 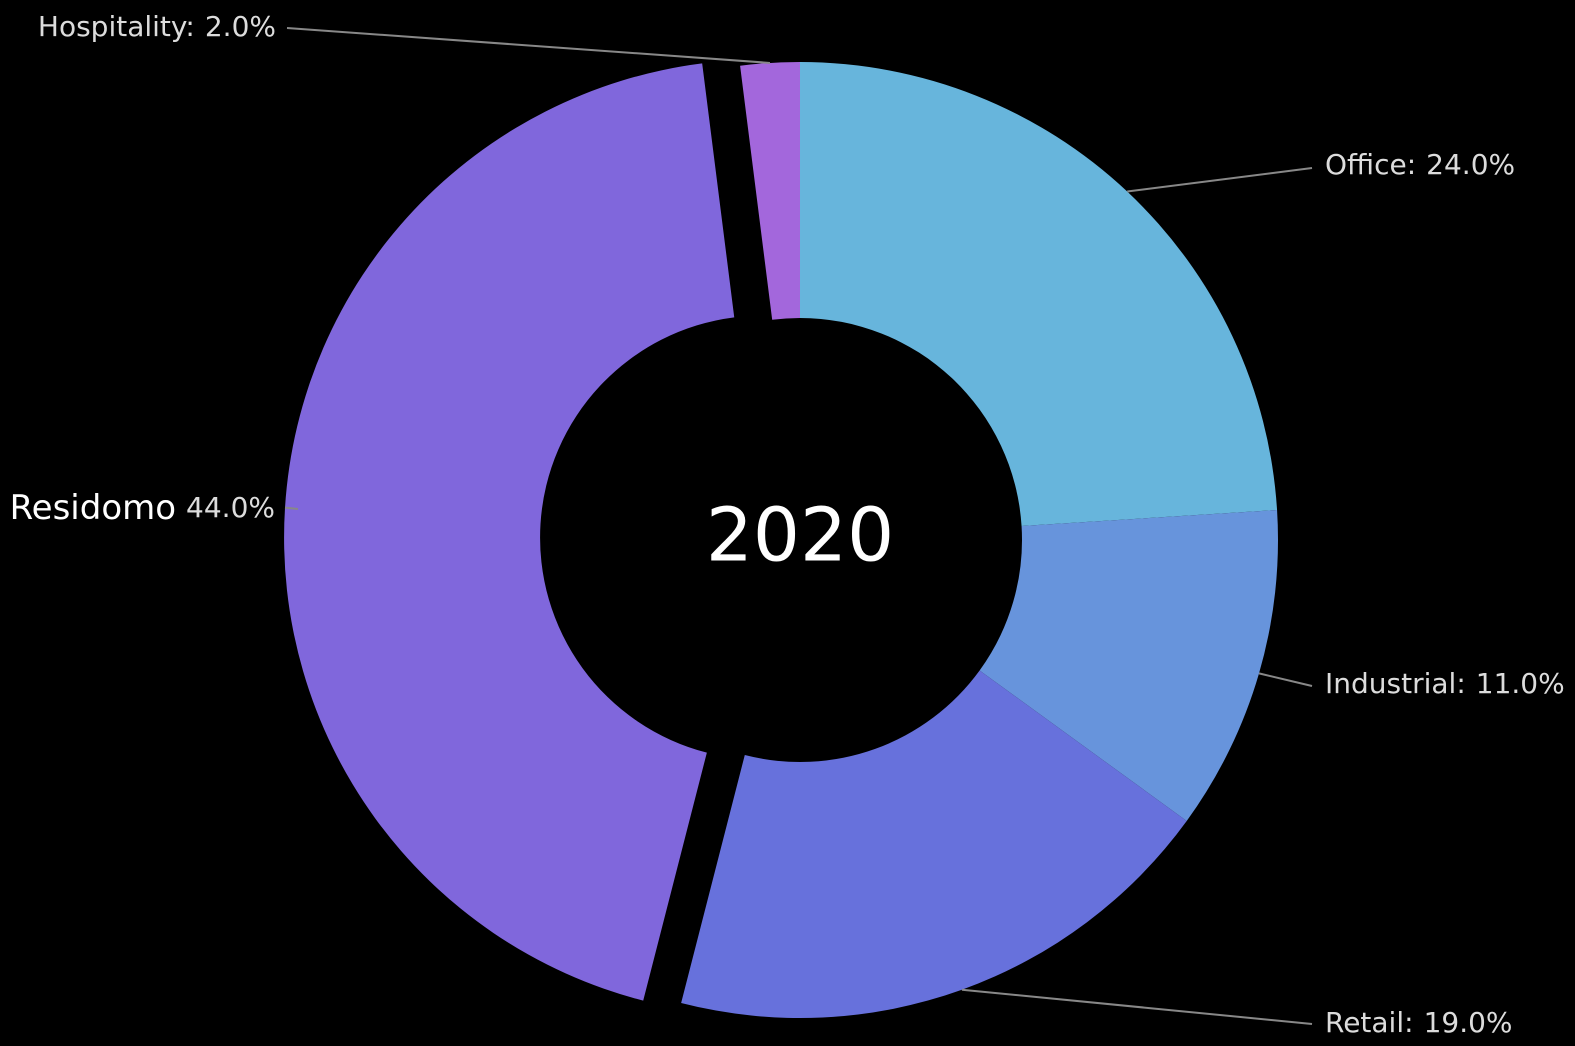 I want to click on value-label: 24.0%, so click(x=1470, y=164).